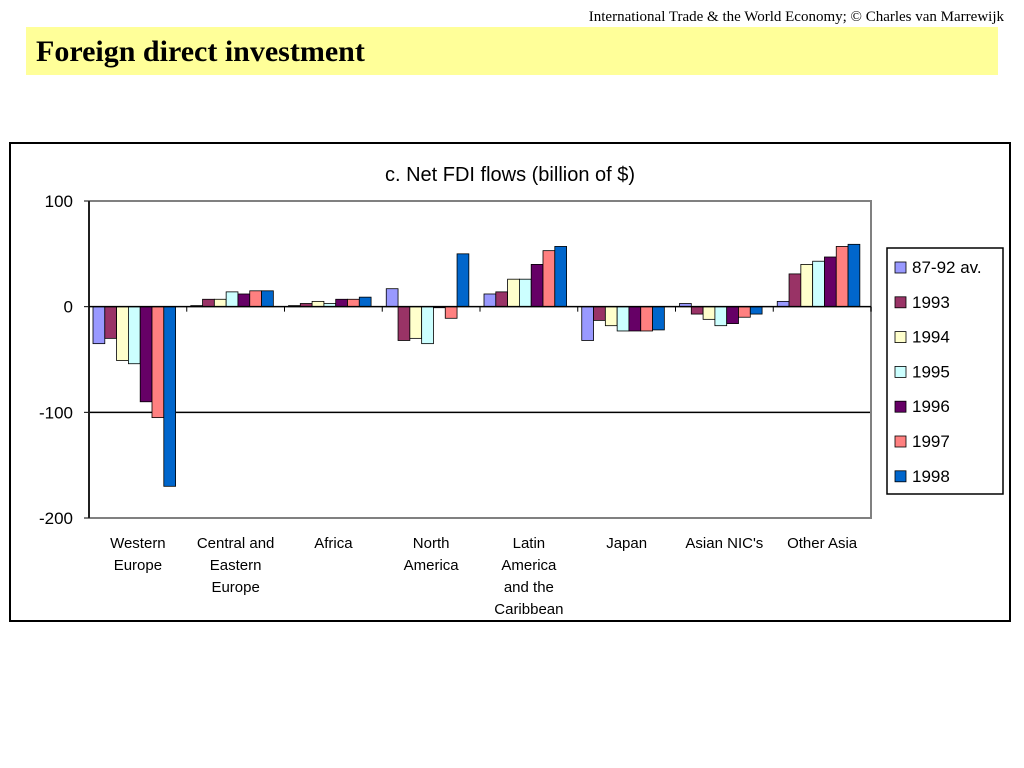 This screenshot has height=768, width=1024. Describe the element at coordinates (236, 565) in the screenshot. I see `category-label: Central and Eastern Europe` at that location.